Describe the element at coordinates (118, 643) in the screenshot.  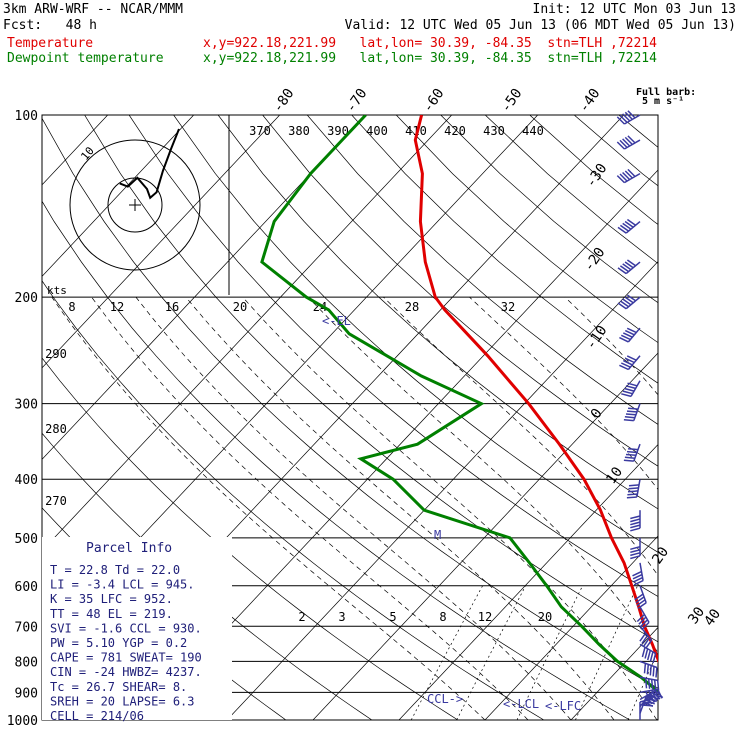
I see `parcel-info-row: PW = 5.10 YGP = 0.2` at that location.